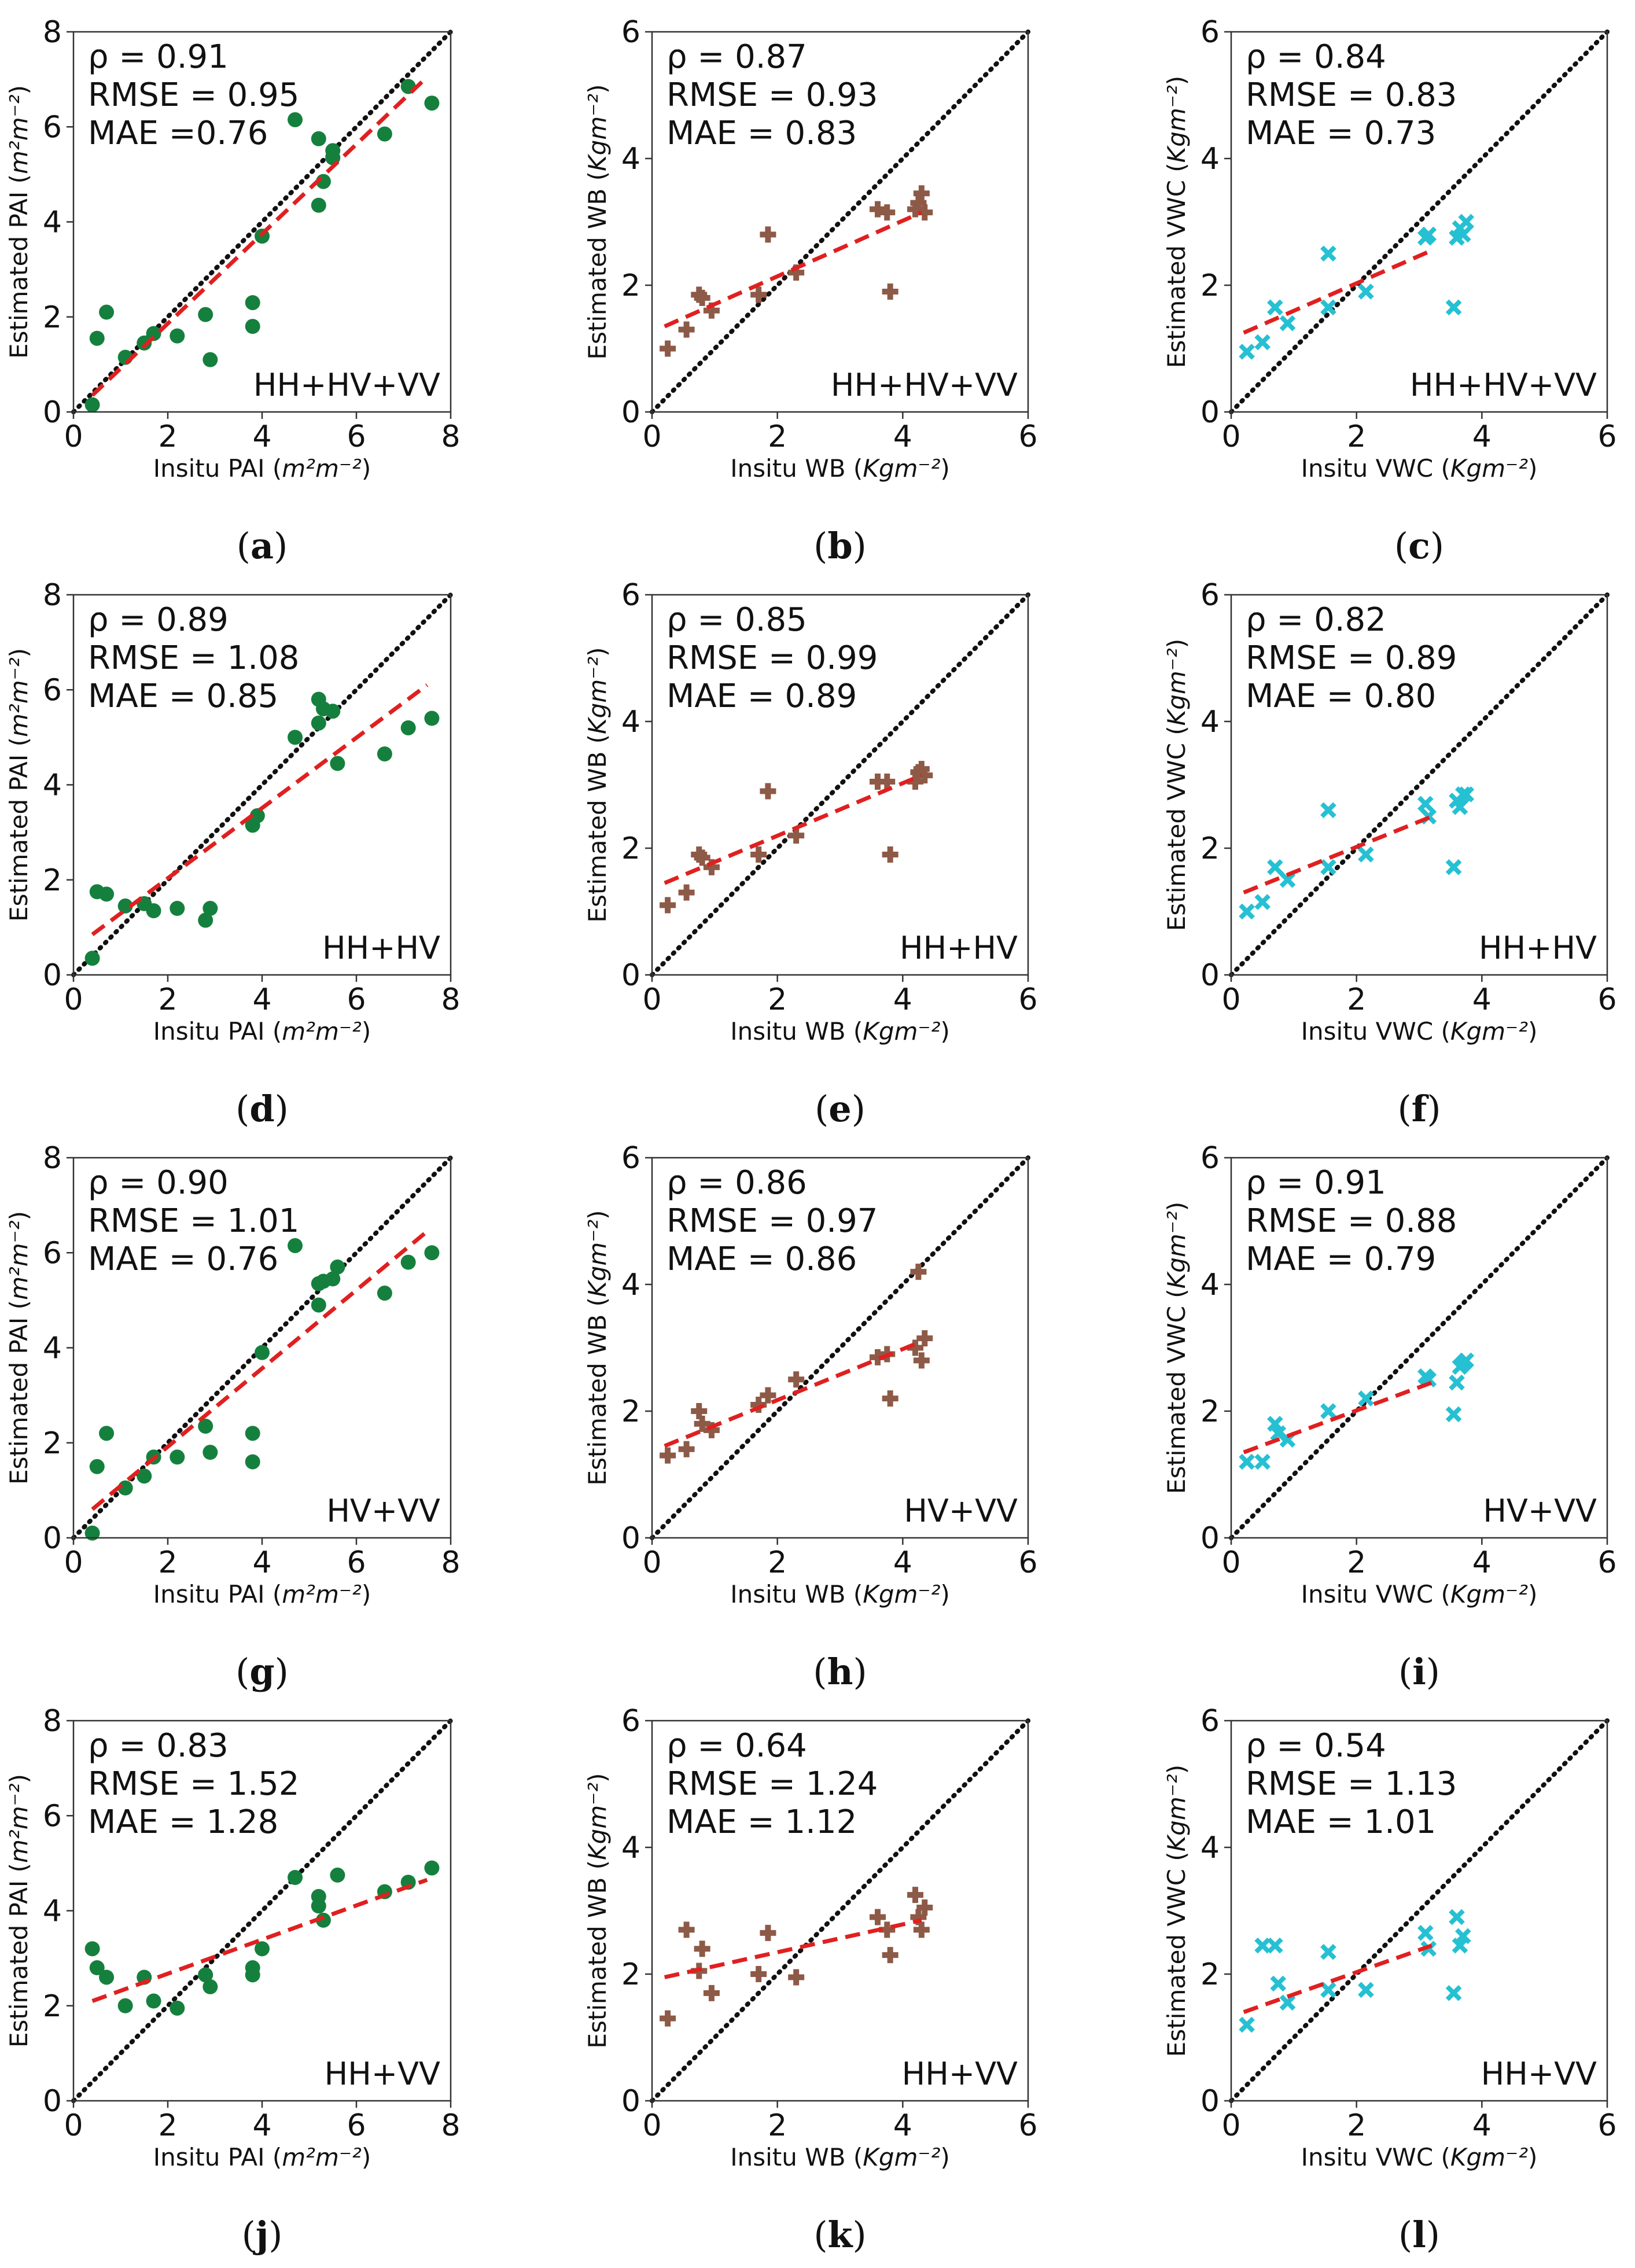  Describe the element at coordinates (383, 1511) in the screenshot. I see `polarization-label: HV+VV` at that location.